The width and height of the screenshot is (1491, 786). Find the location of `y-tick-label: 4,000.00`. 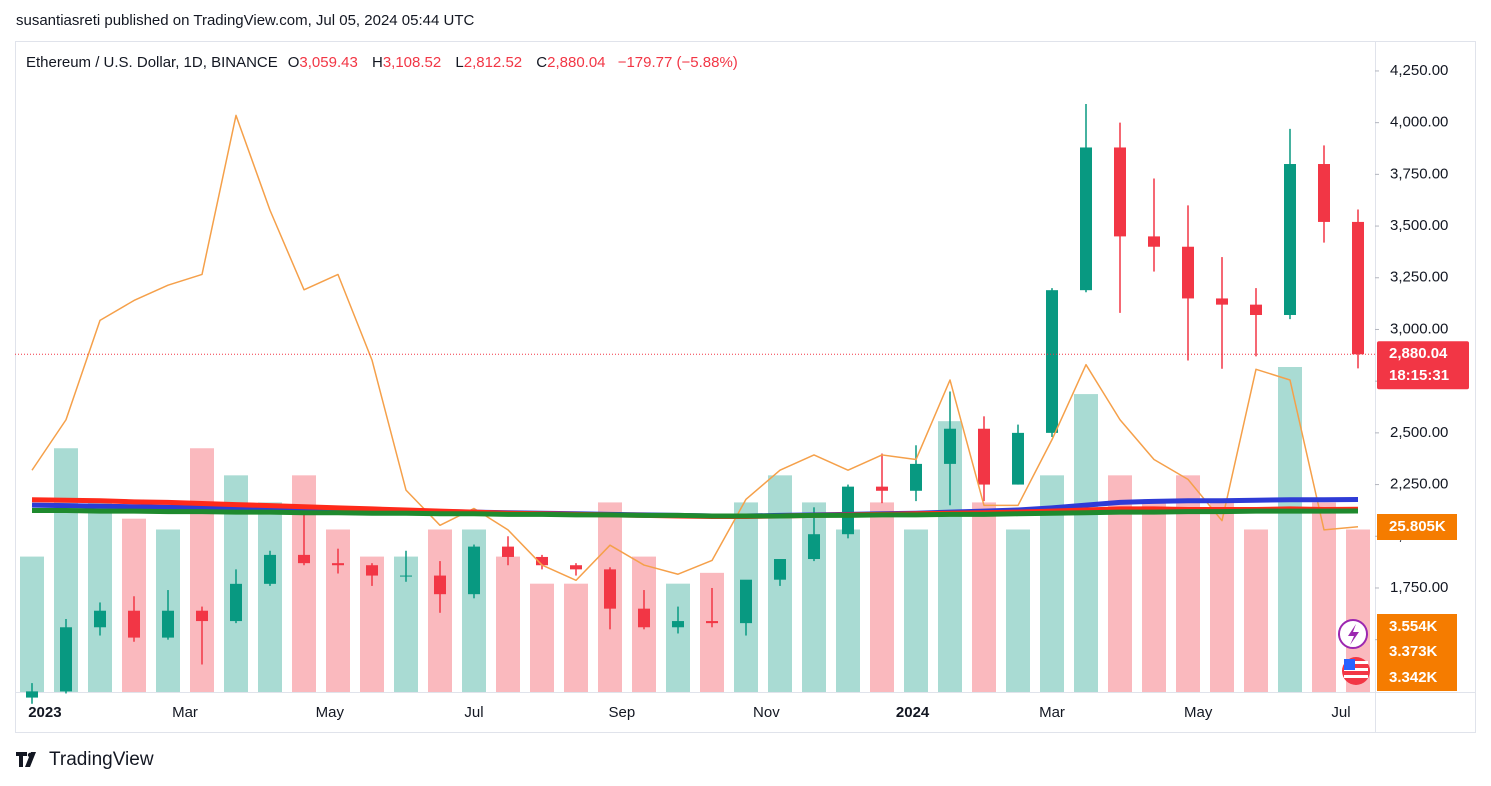

y-tick-label: 4,000.00 is located at coordinates (1419, 122).